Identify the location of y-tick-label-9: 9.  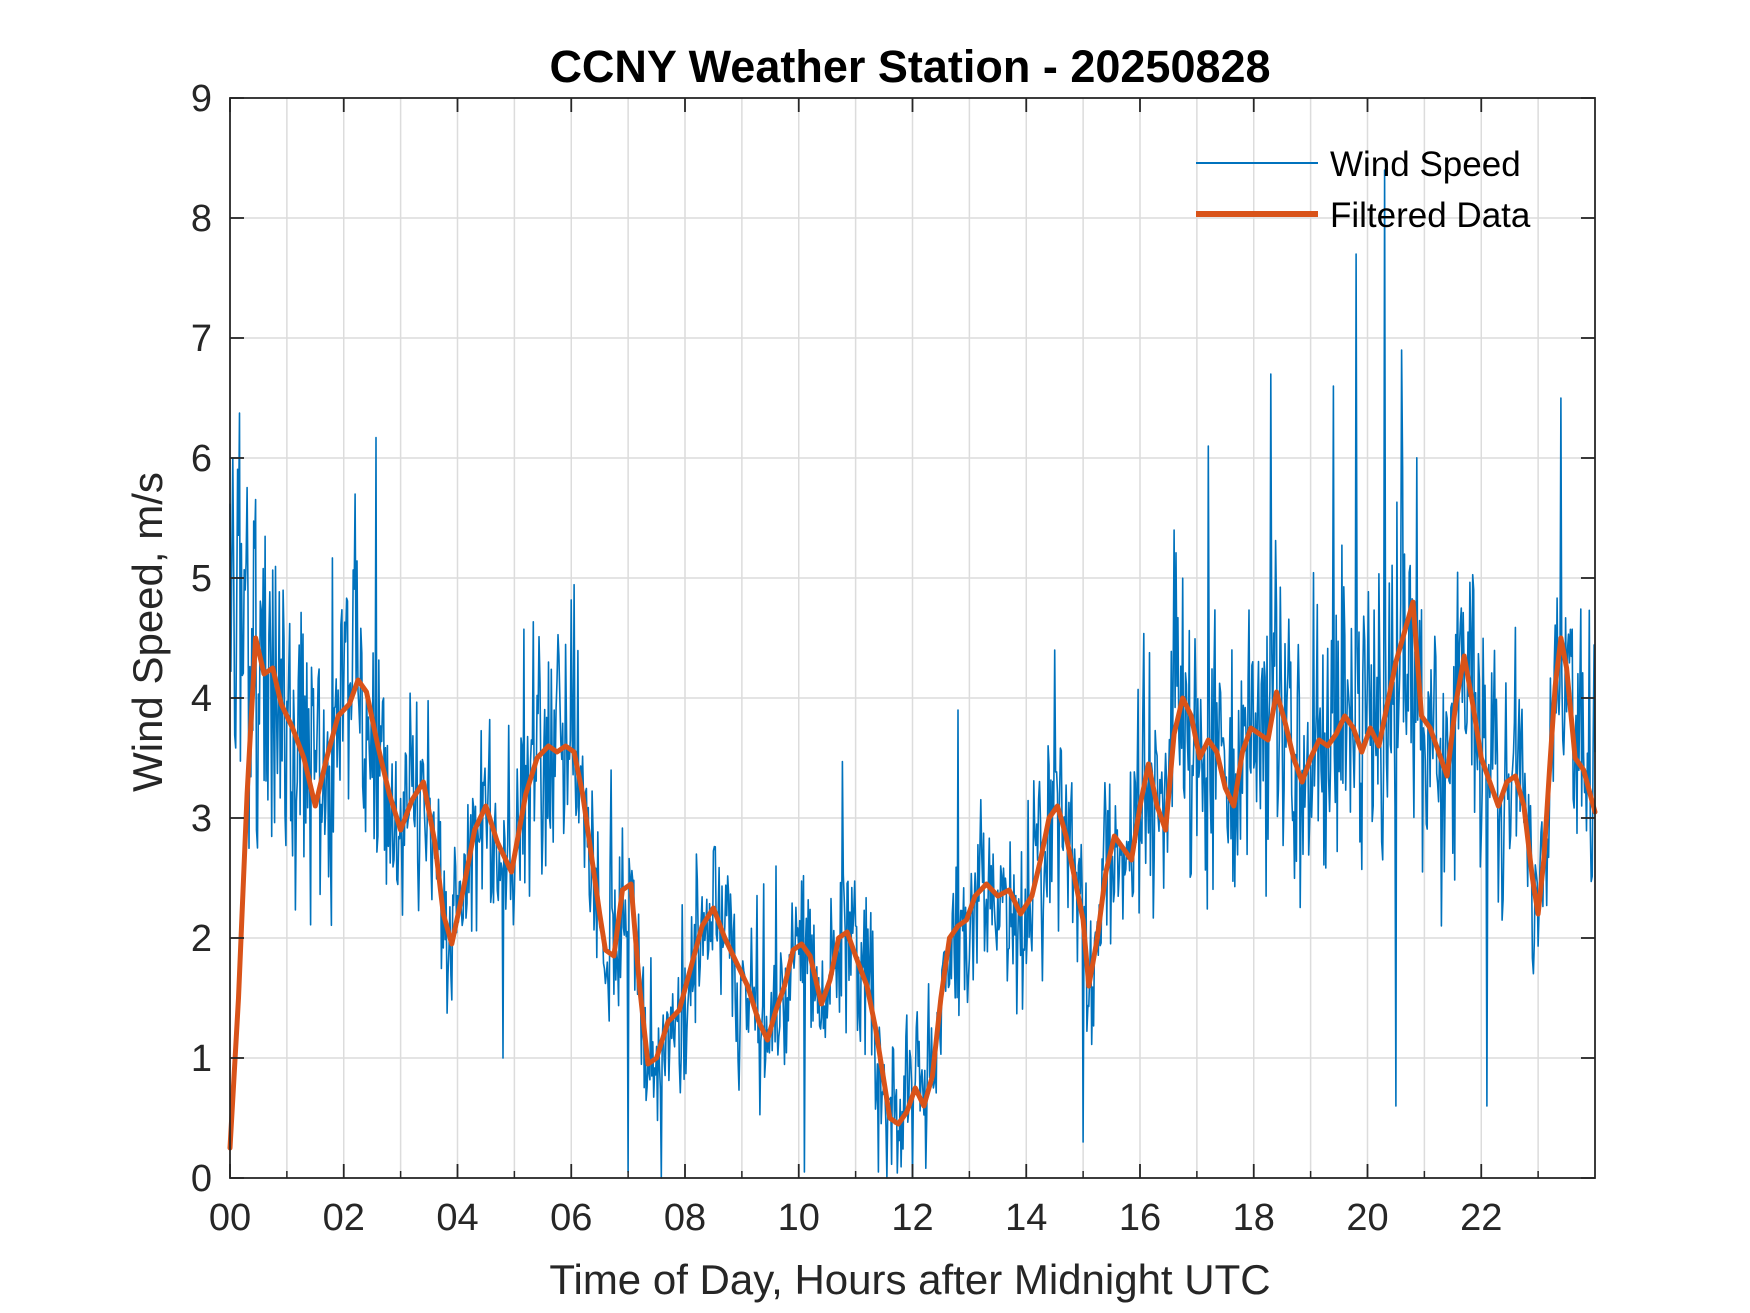
(201, 99).